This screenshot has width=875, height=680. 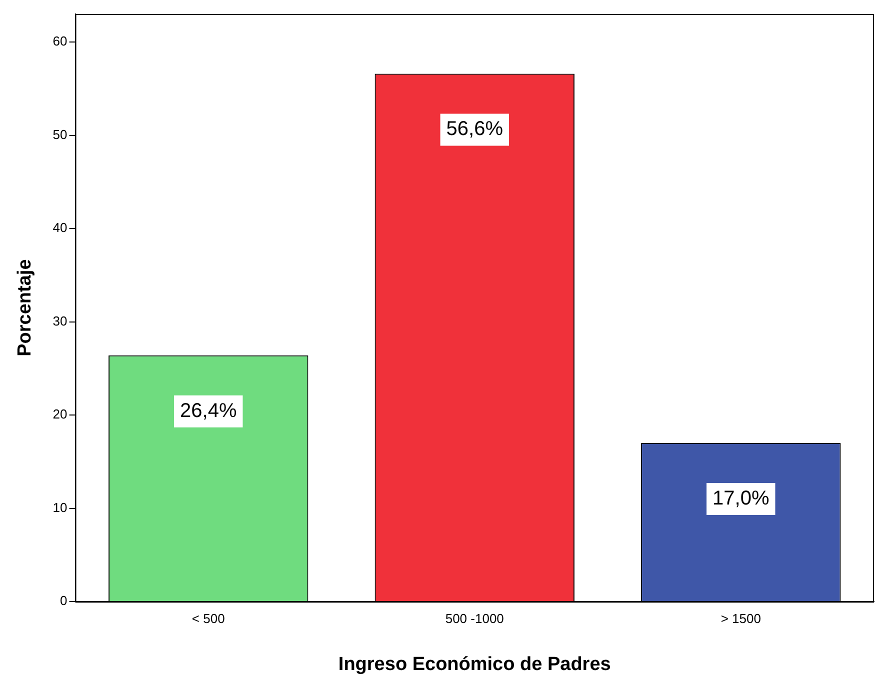 What do you see at coordinates (60, 320) in the screenshot?
I see `y-tick-label: 30` at bounding box center [60, 320].